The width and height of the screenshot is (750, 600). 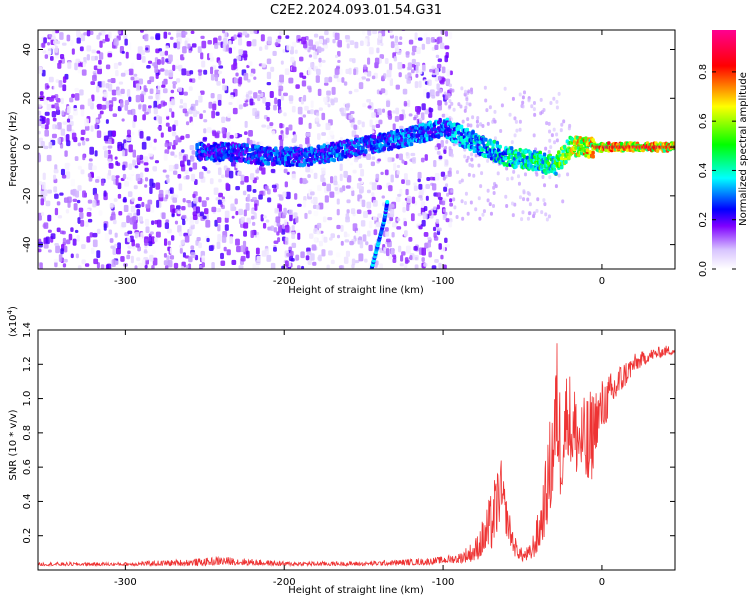 What do you see at coordinates (356, 590) in the screenshot?
I see `snr-x-axis-label: Height of straight line (km)` at bounding box center [356, 590].